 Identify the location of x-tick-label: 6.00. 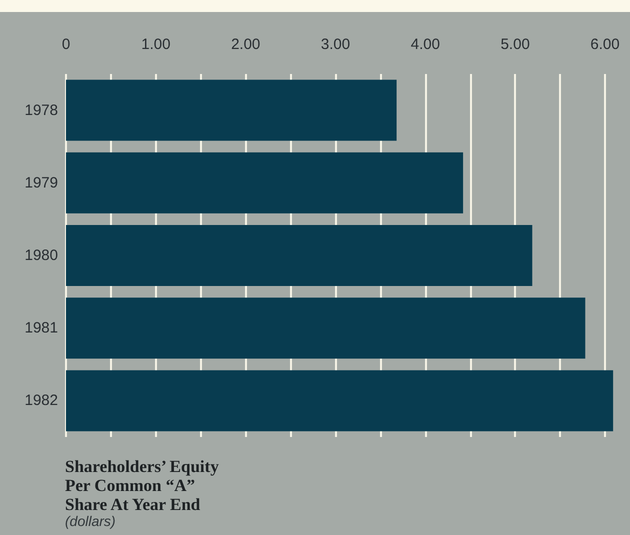
(605, 44).